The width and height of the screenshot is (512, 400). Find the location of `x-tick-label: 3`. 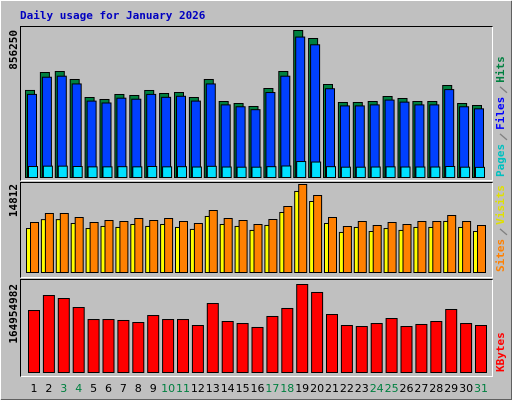

x-tick-label: 3 is located at coordinates (63, 388).